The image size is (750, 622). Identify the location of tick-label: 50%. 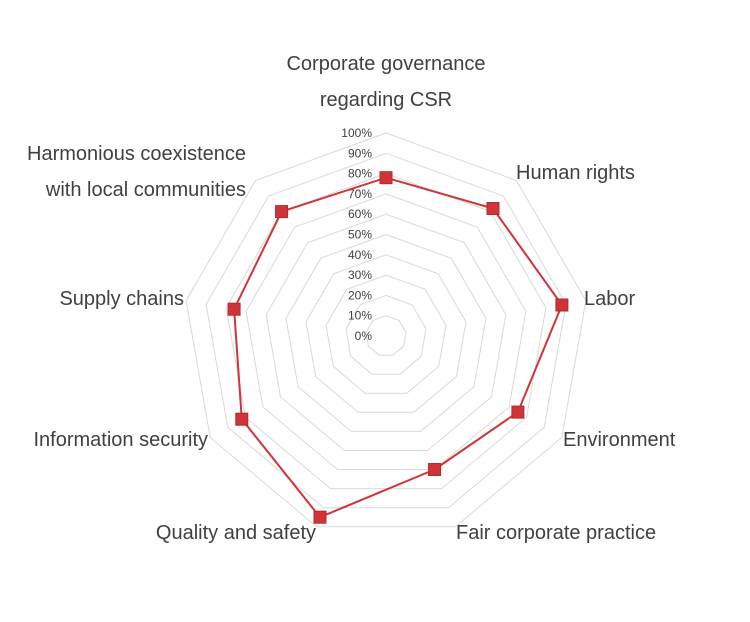
(360, 235).